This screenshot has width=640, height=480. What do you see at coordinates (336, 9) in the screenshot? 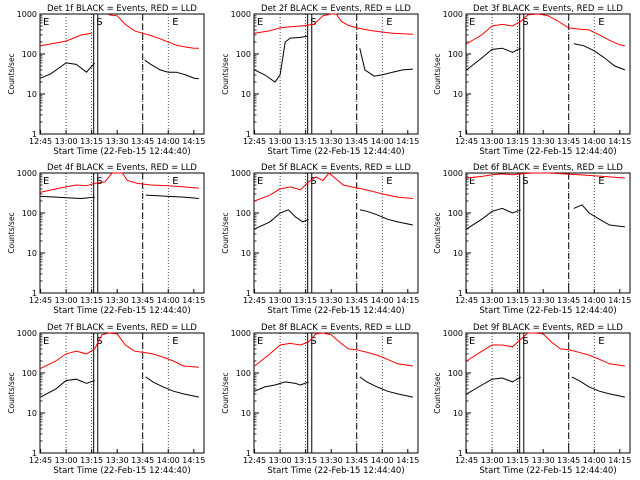
I see `panel-title: Det 2f BLACK = Events, RED = LLD` at bounding box center [336, 9].